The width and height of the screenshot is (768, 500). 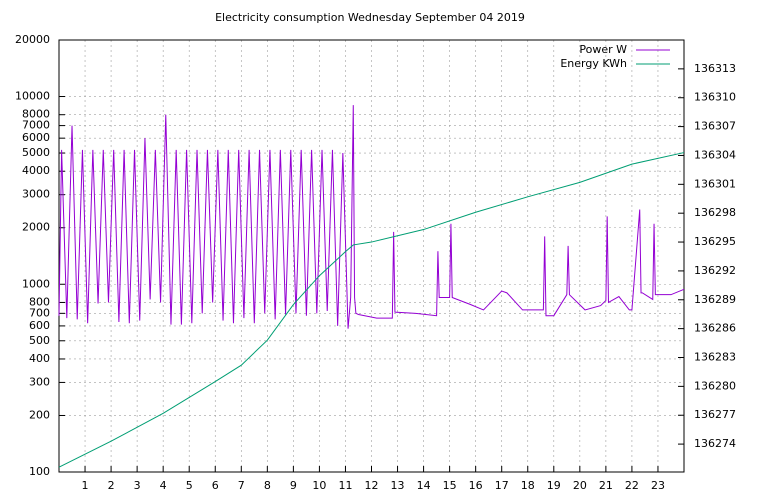 I want to click on y-tick-label: 4000, so click(x=36, y=170).